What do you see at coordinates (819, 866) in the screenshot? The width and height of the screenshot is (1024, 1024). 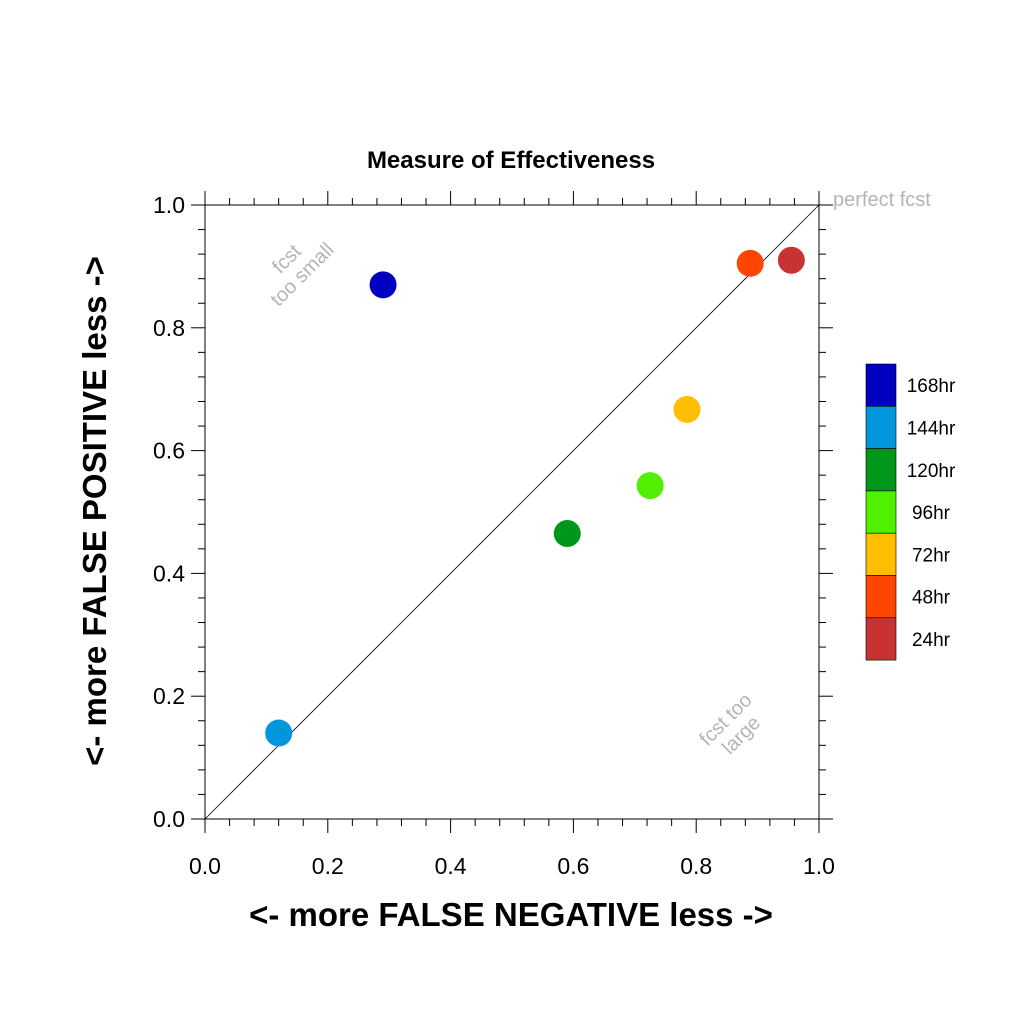 I see `x-tick-label: 1.0` at bounding box center [819, 866].